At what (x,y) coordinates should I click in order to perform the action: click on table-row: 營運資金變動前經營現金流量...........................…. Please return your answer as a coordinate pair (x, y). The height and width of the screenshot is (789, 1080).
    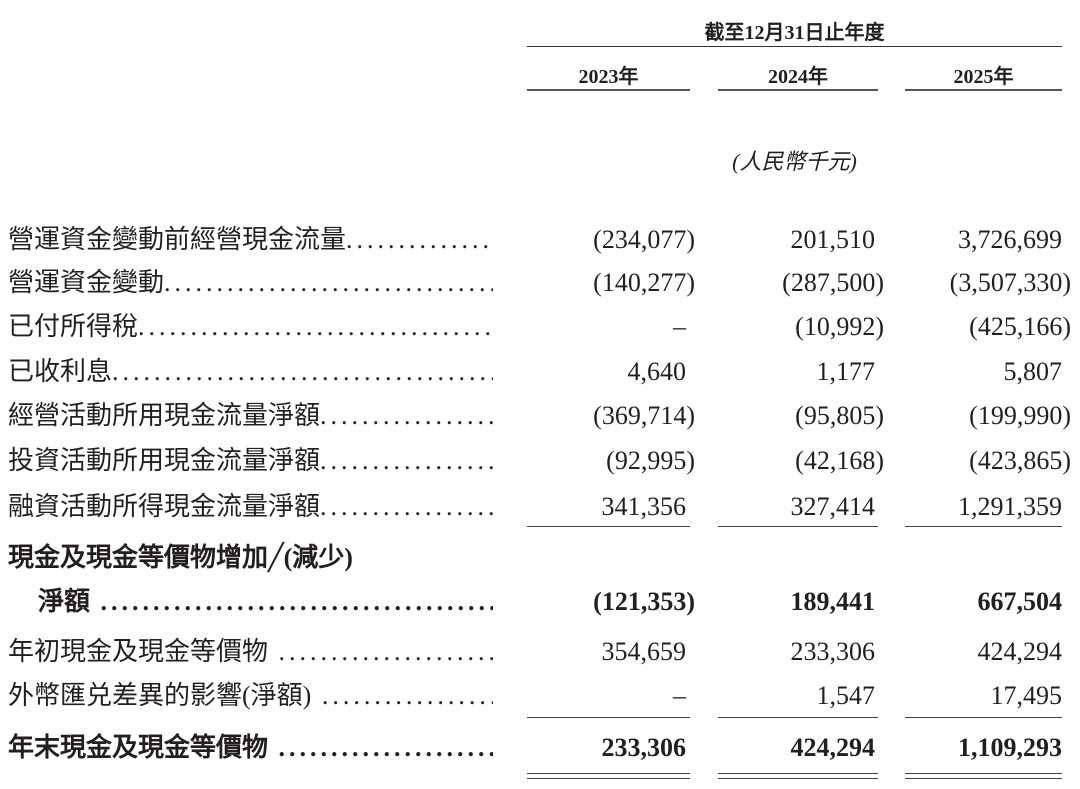
    Looking at the image, I should click on (540, 240).